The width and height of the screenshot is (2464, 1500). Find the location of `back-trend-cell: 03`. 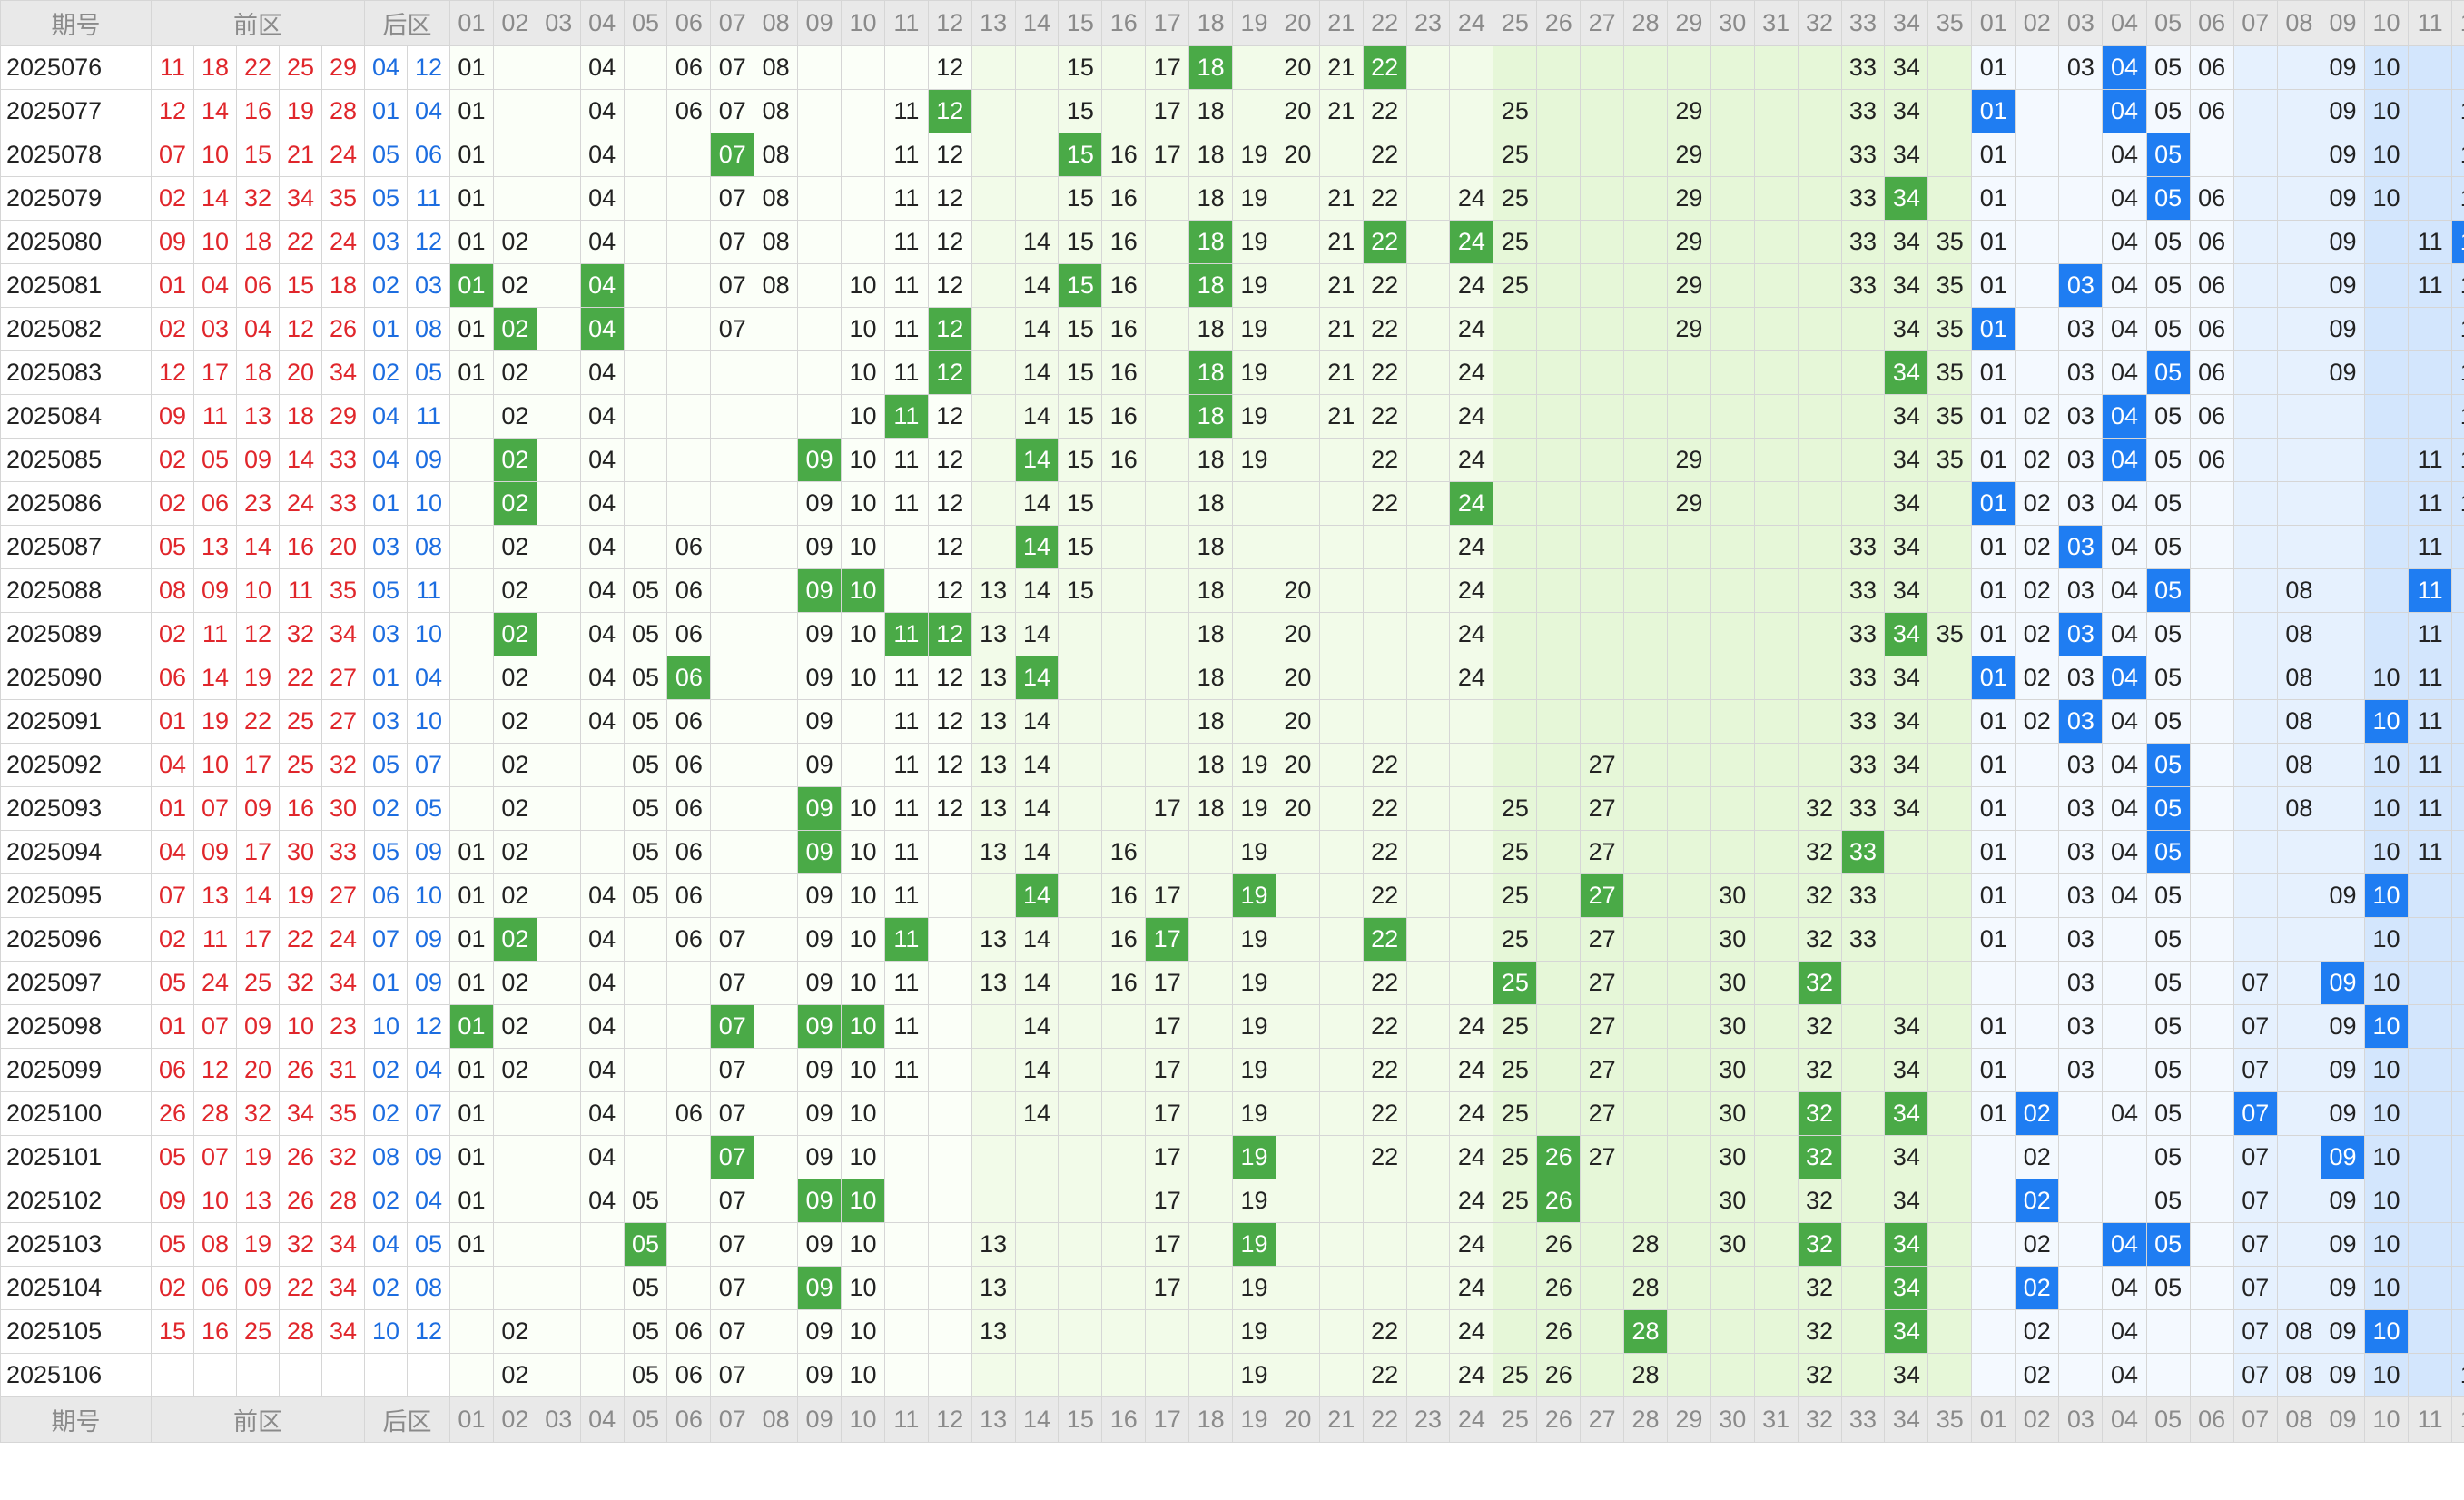

back-trend-cell: 03 is located at coordinates (2081, 329).